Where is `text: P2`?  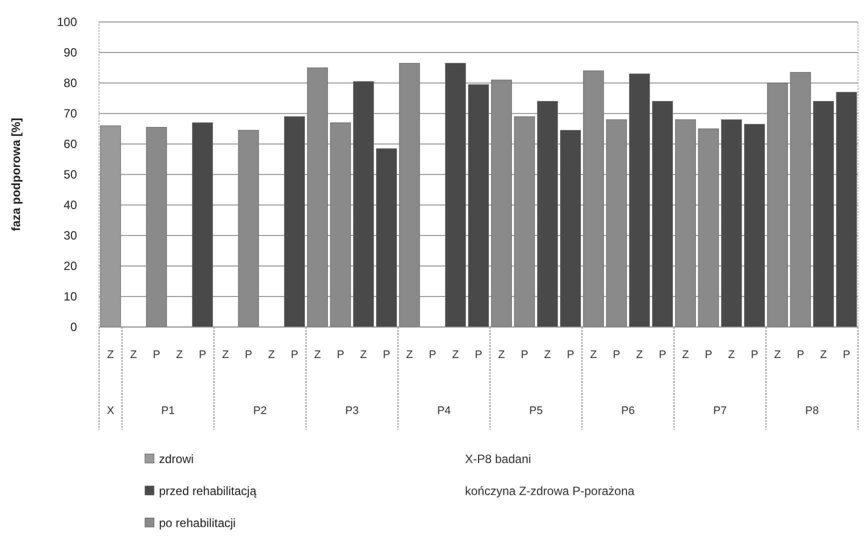
text: P2 is located at coordinates (260, 411).